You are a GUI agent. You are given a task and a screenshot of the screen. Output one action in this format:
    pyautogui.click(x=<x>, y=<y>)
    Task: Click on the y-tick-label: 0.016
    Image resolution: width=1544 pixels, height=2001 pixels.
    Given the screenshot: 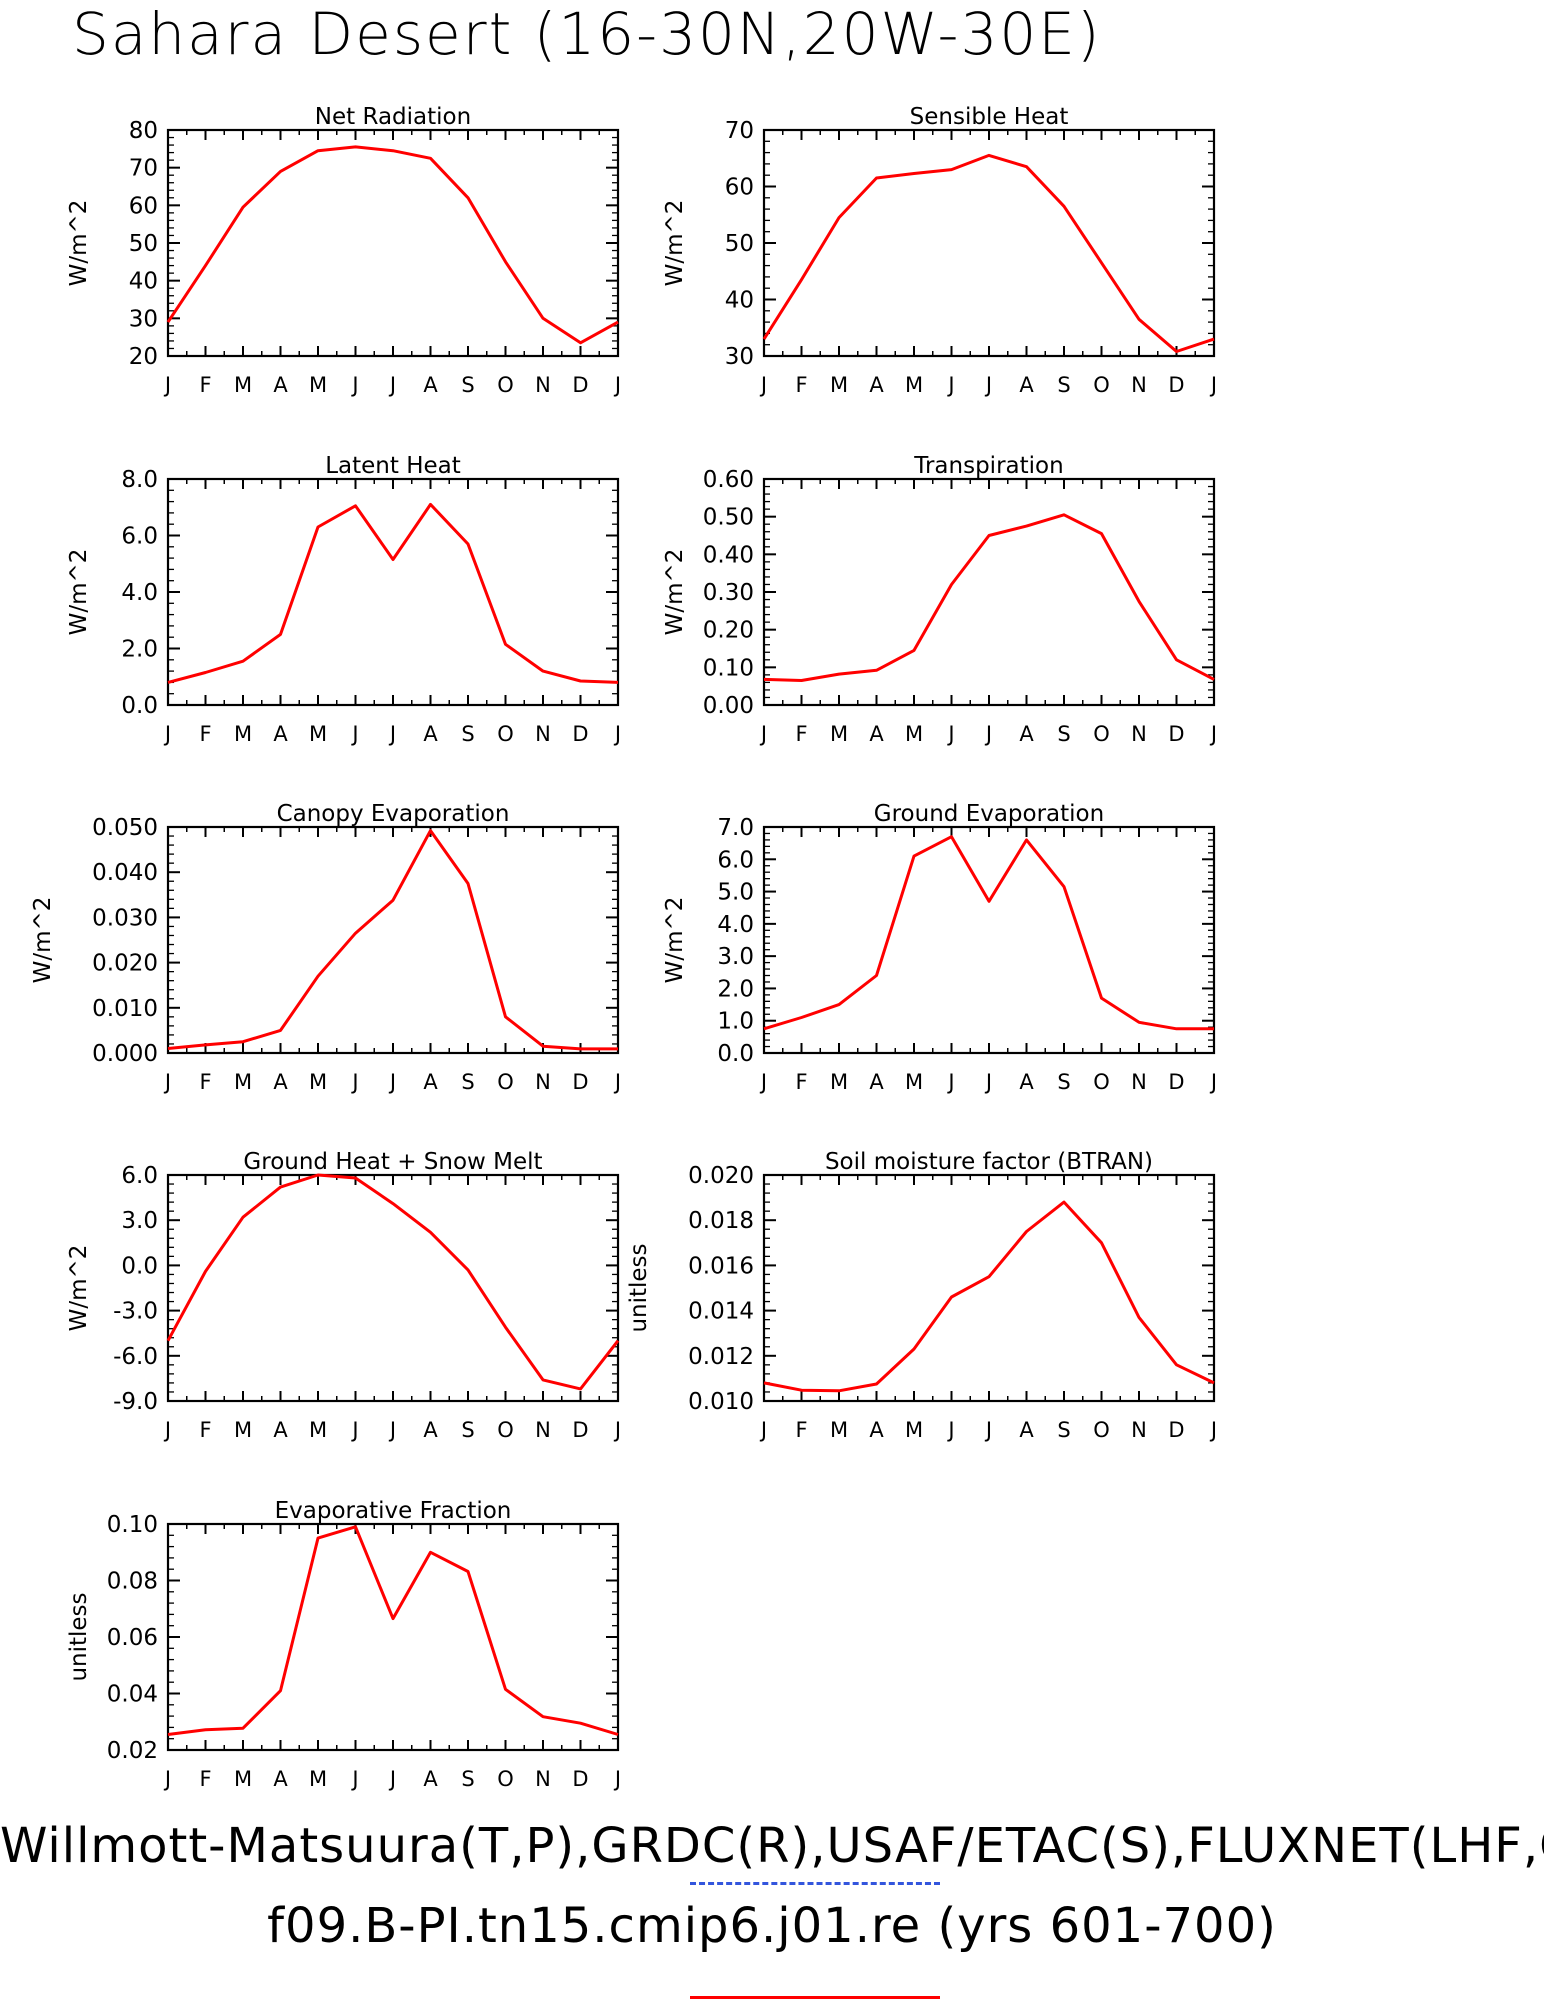 What is the action you would take?
    pyautogui.click(x=721, y=1266)
    